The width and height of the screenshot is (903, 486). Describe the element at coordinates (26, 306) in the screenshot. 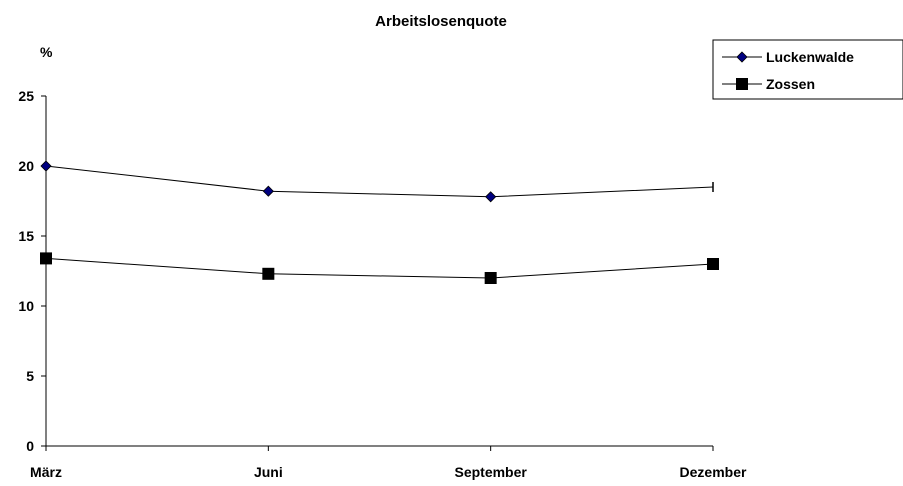

I see `y-tick-label: 10` at that location.